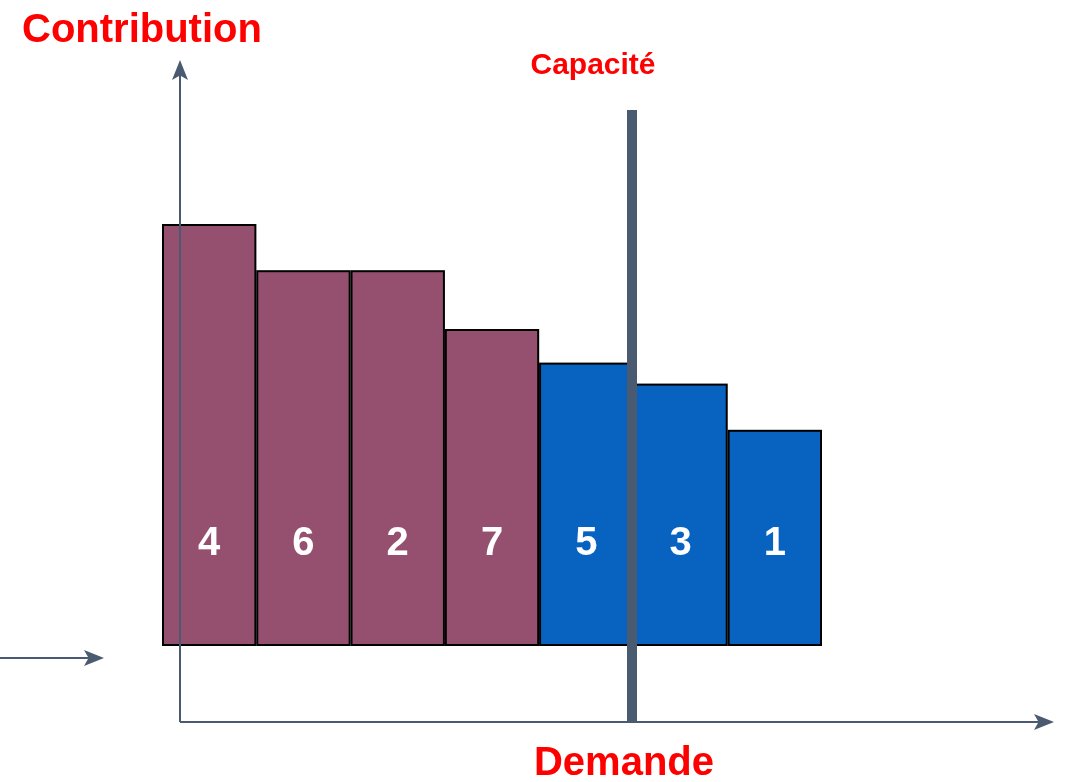  Describe the element at coordinates (303, 541) in the screenshot. I see `x-tick-label: 6` at that location.